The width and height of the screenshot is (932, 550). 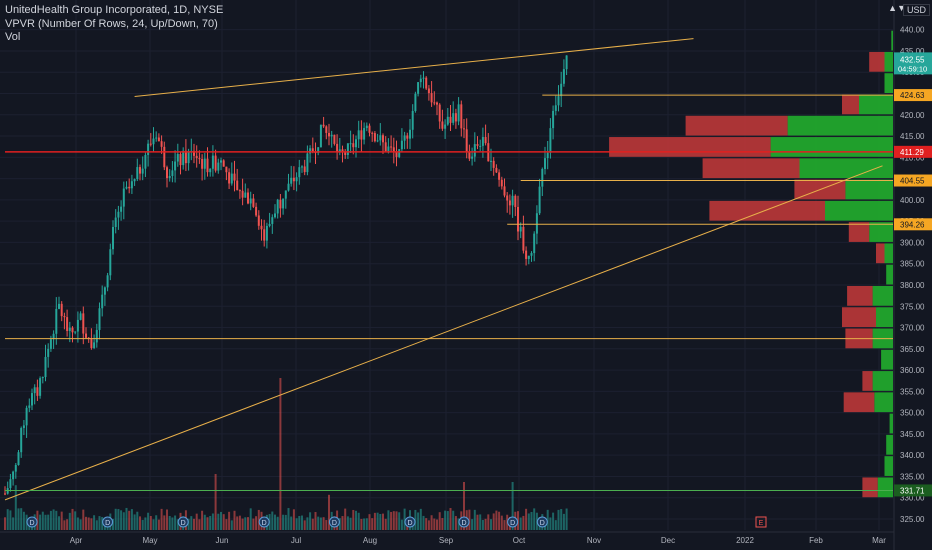 I want to click on indicator-label-volume: Vol, so click(x=13, y=37).